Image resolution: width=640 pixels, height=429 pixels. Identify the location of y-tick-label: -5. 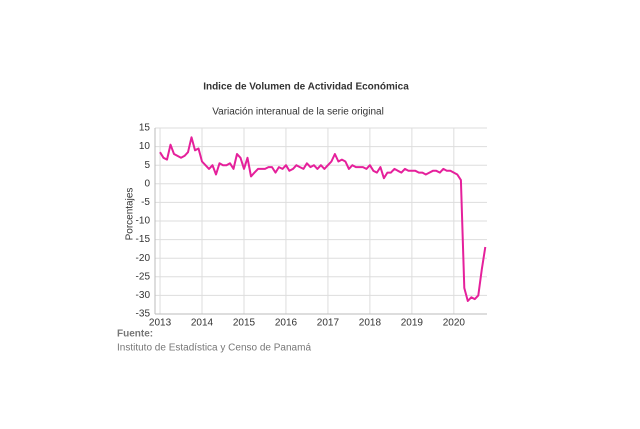
(145, 202).